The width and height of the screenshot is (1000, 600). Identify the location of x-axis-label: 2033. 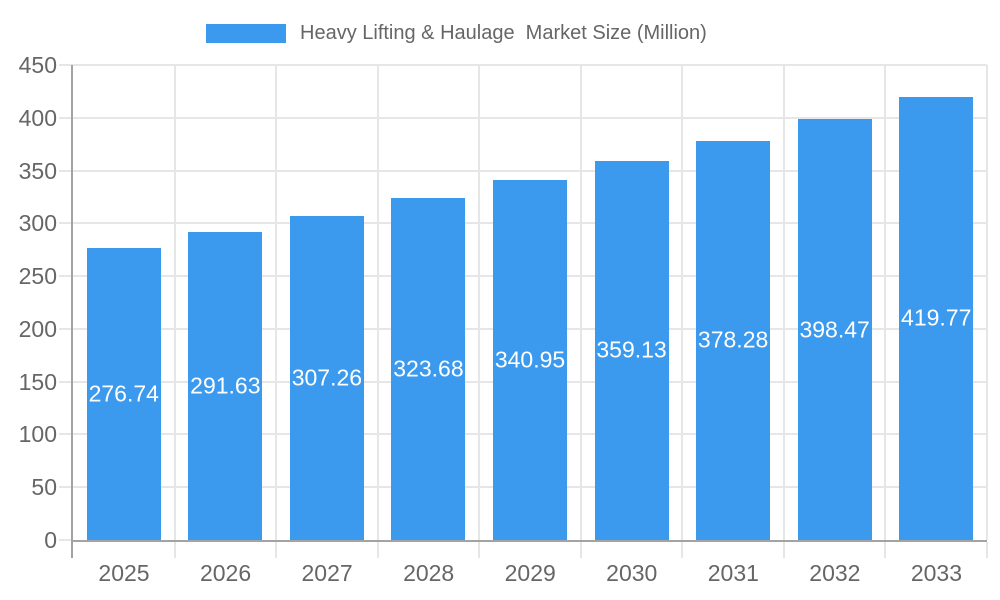
(936, 573).